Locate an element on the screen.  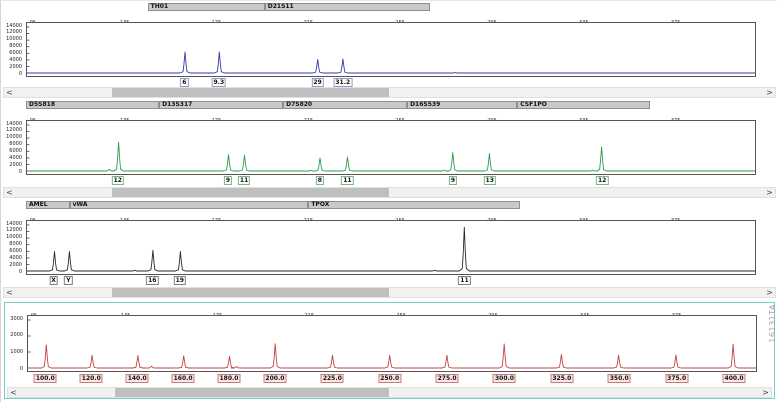
marker-d7s820: D7S820 is located at coordinates (345, 105).